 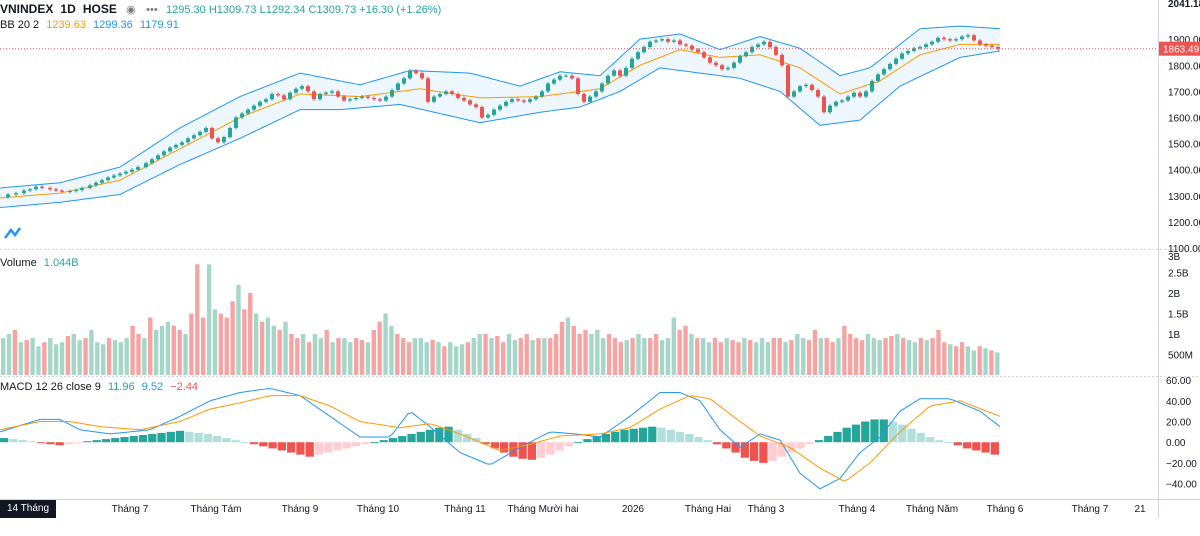 What do you see at coordinates (18, 263) in the screenshot?
I see `volume-label: Volume` at bounding box center [18, 263].